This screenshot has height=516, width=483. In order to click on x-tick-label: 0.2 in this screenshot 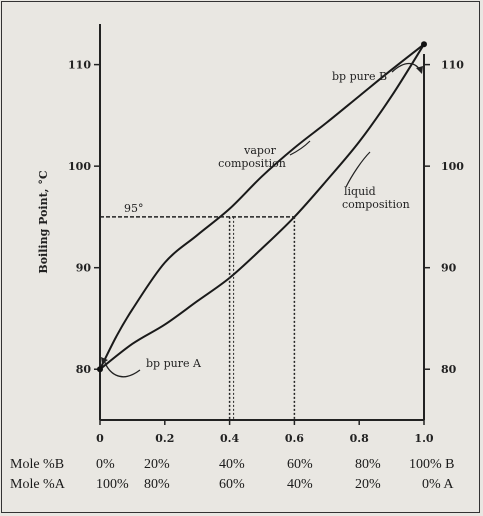, I will do `click(164, 438)`.